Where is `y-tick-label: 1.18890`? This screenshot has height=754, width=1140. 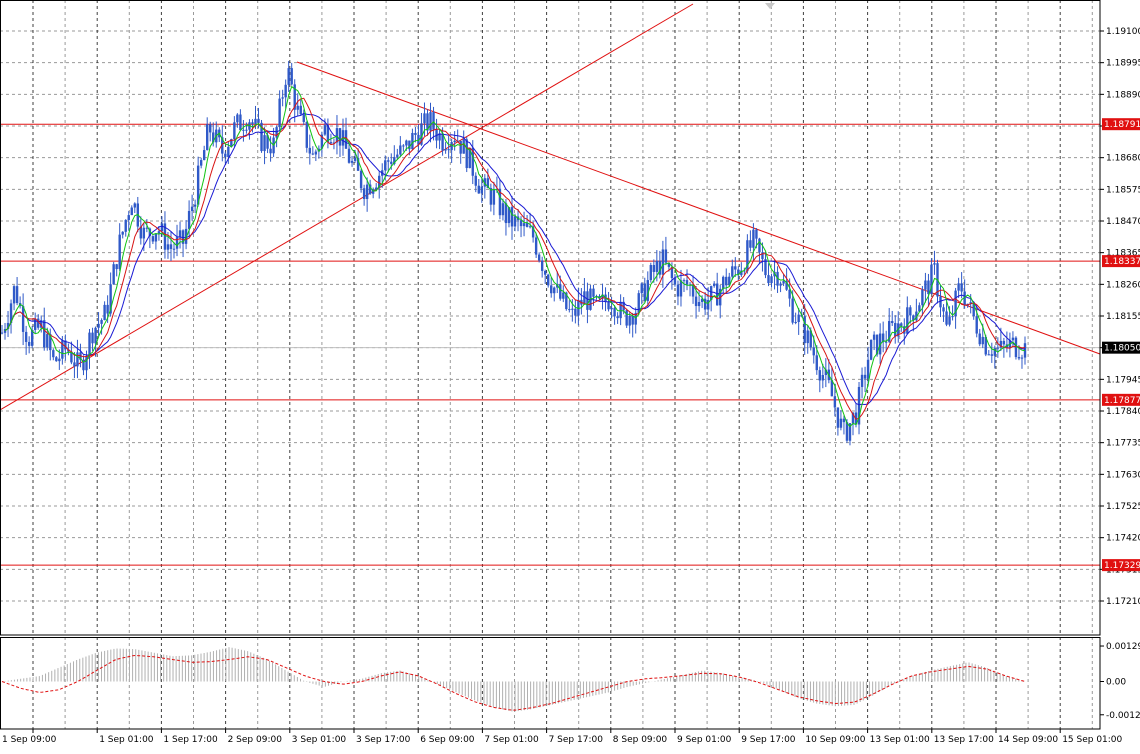 y-tick-label: 1.18890 is located at coordinates (1123, 95).